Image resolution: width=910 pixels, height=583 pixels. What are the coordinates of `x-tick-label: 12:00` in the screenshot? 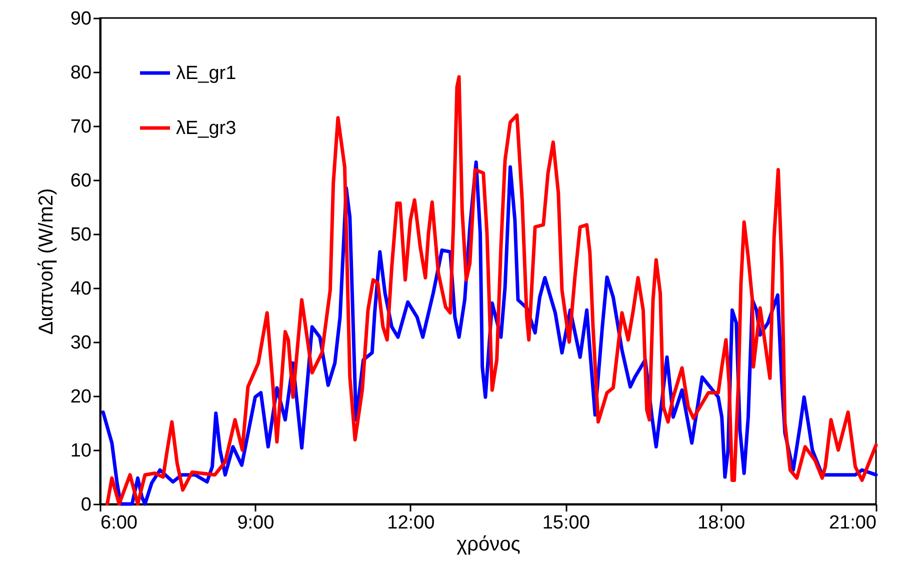 It's located at (411, 523).